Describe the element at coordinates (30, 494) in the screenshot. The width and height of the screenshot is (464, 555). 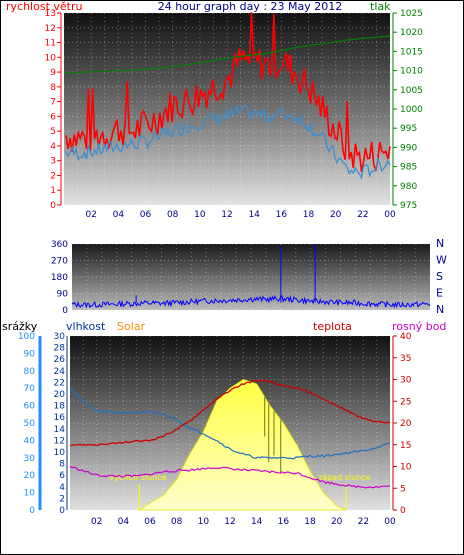
I see `rain-tick-label: 10` at that location.